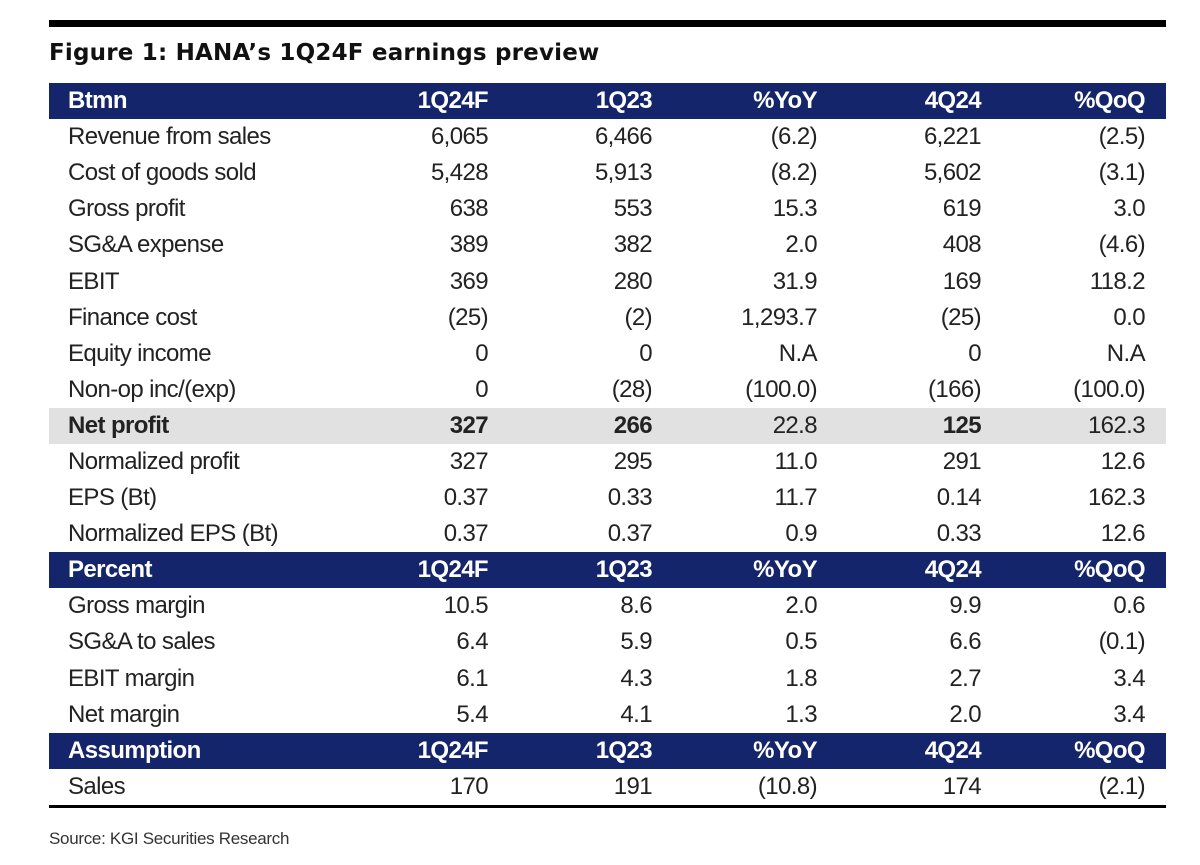 The height and width of the screenshot is (865, 1200). Describe the element at coordinates (1126, 353) in the screenshot. I see `cell-qoq: N.A` at that location.